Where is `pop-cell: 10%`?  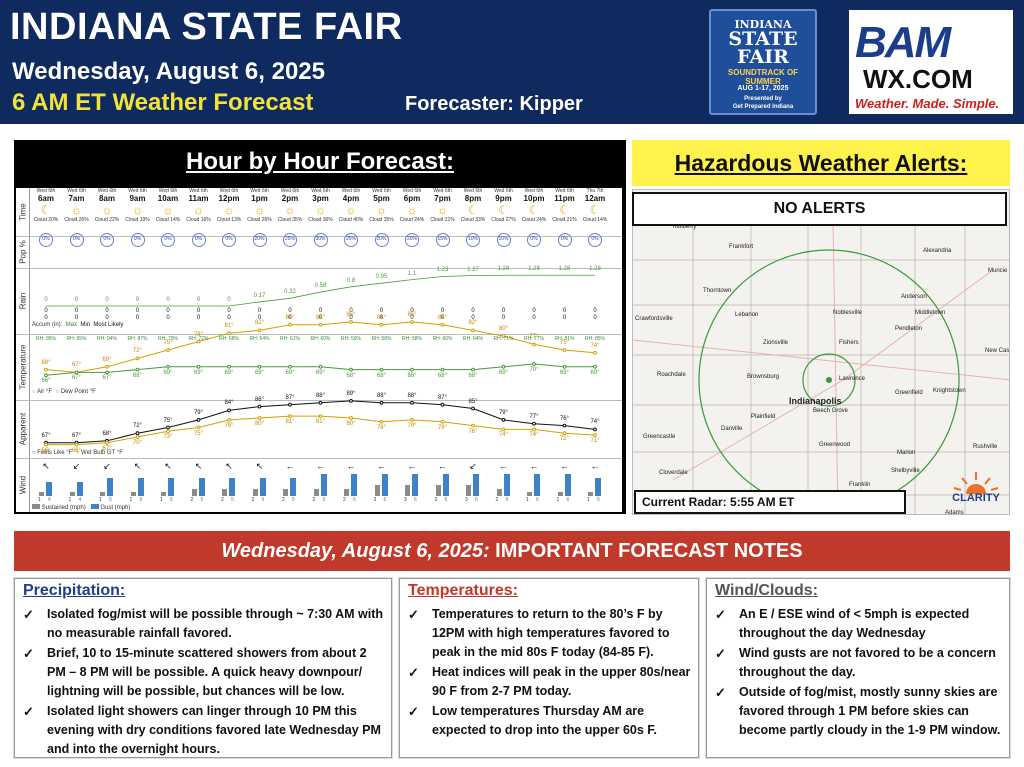 pop-cell: 10% is located at coordinates (473, 240).